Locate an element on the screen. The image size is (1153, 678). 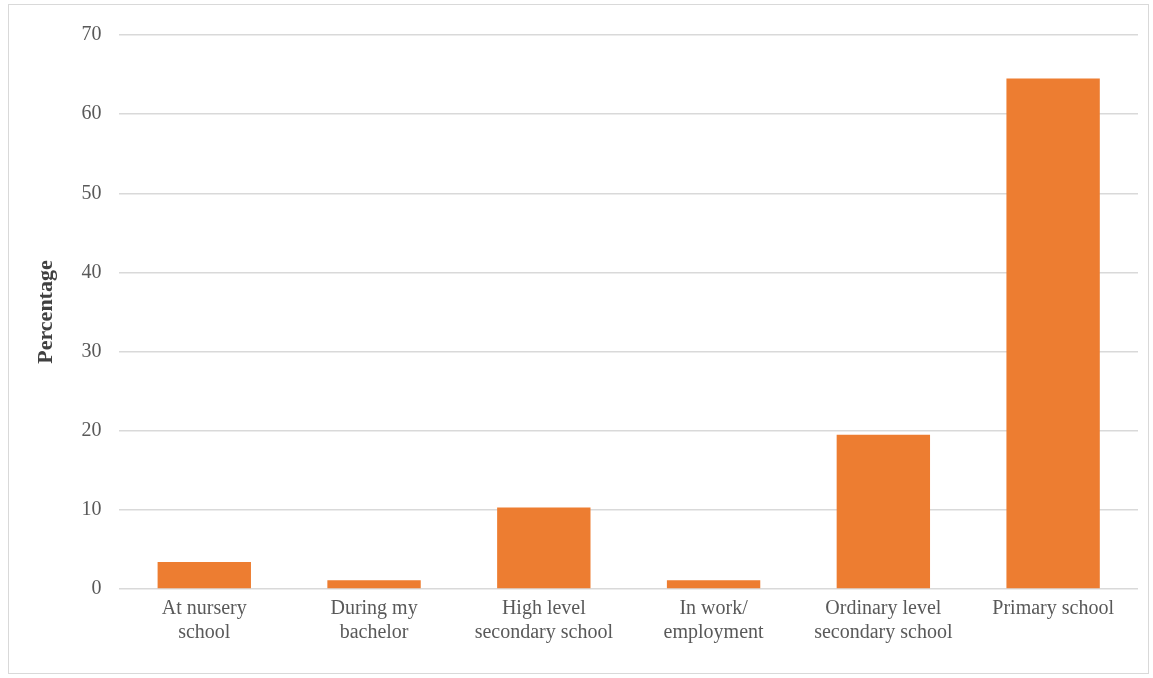
x-tick-label: During my bachelor is located at coordinates (374, 619).